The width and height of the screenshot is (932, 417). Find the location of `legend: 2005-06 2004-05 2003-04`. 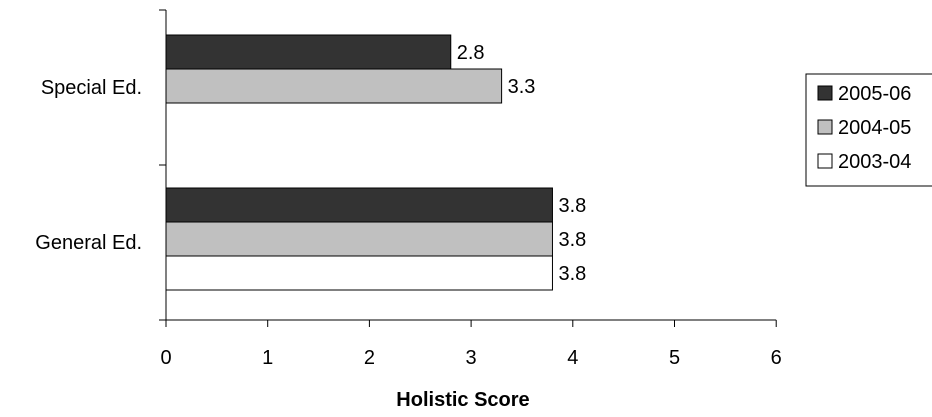

legend: 2005-06 2004-05 2003-04 is located at coordinates (868, 130).